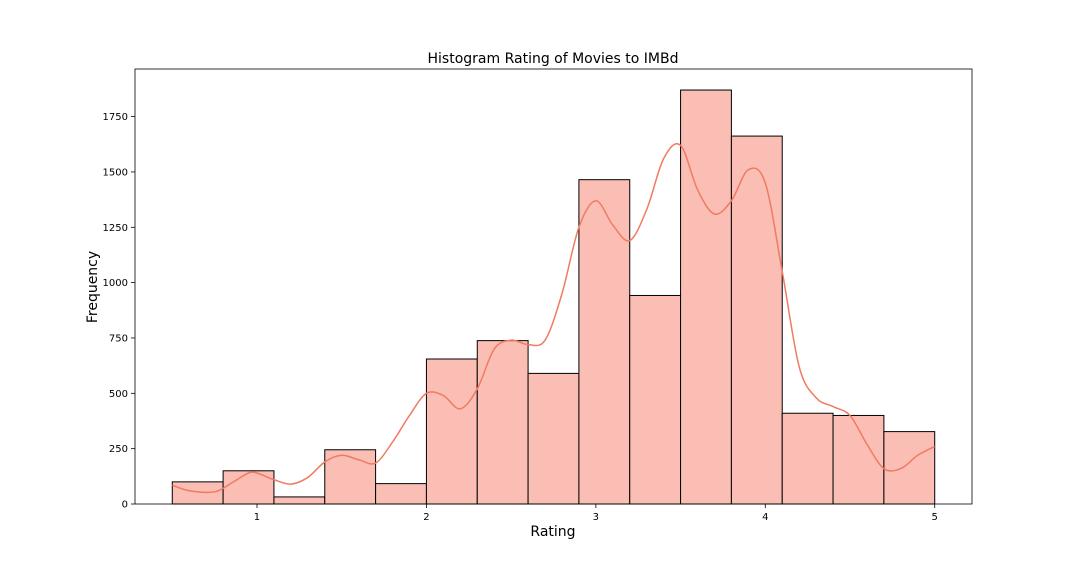 The height and width of the screenshot is (576, 1080). I want to click on y-tick-label: 1000, so click(115, 283).